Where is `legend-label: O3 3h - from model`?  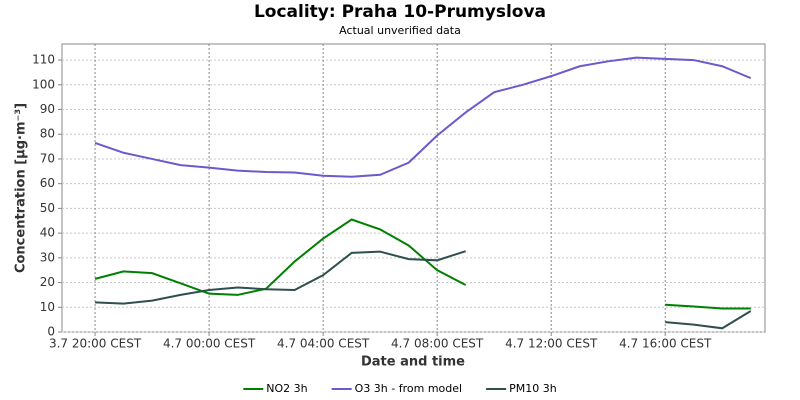 legend-label: O3 3h - from model is located at coordinates (408, 388).